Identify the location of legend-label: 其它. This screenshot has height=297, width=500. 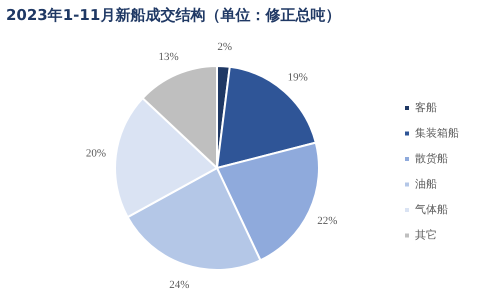
(426, 235).